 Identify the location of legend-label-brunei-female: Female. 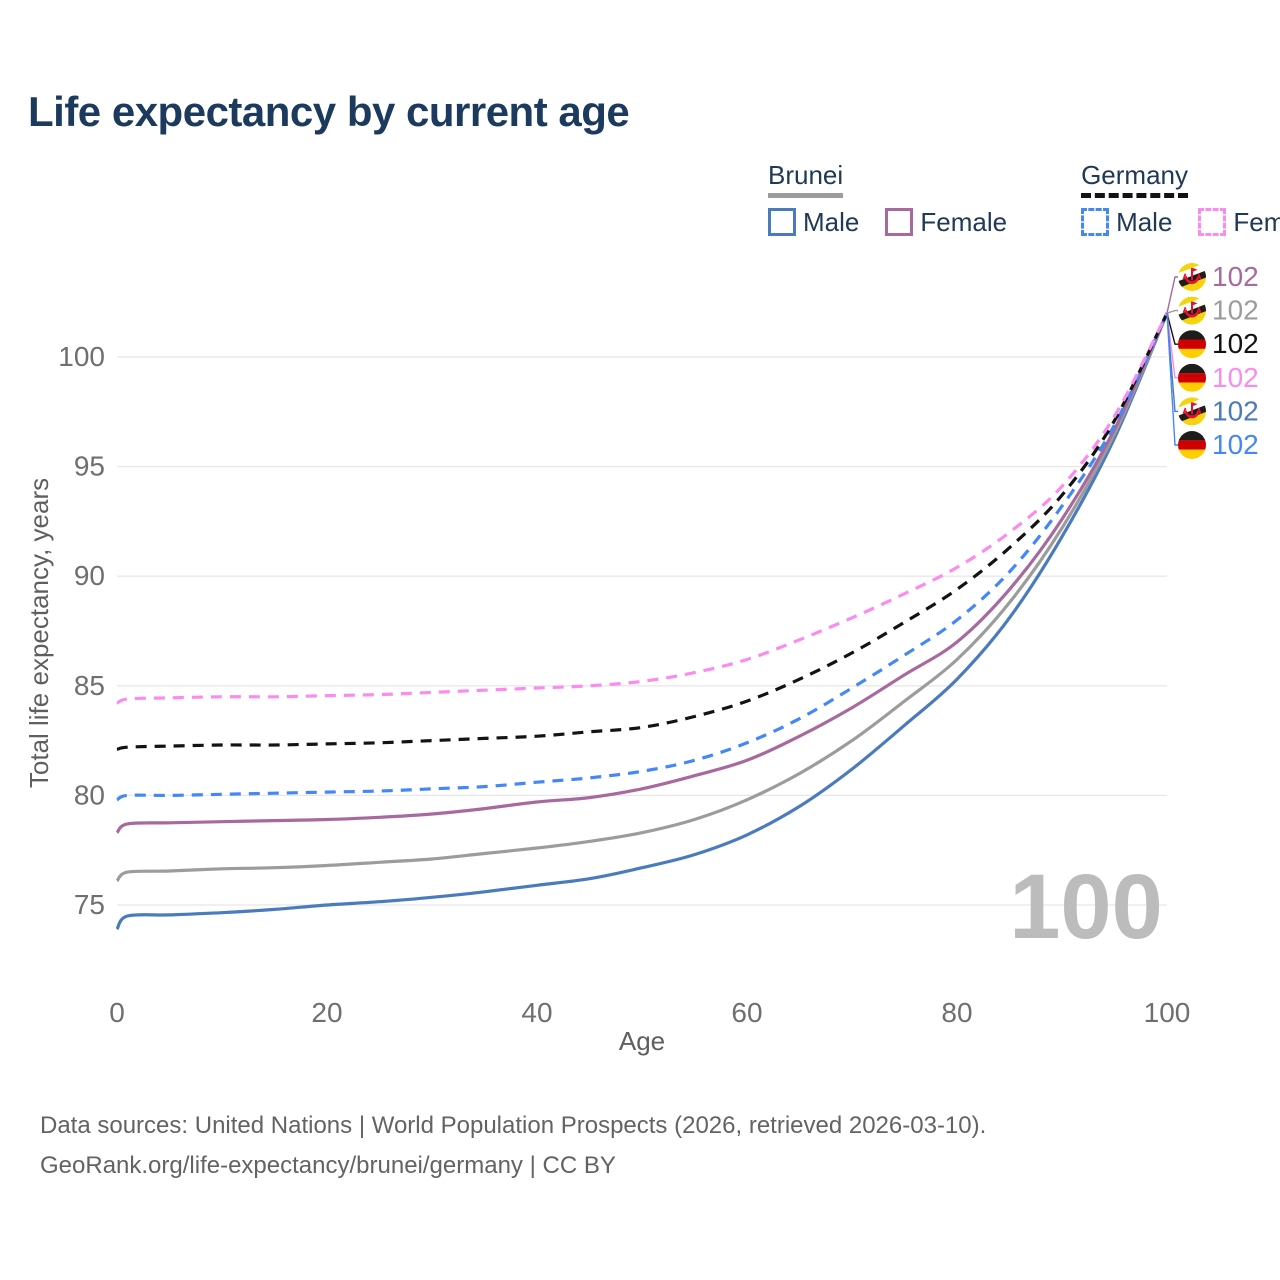
(964, 221).